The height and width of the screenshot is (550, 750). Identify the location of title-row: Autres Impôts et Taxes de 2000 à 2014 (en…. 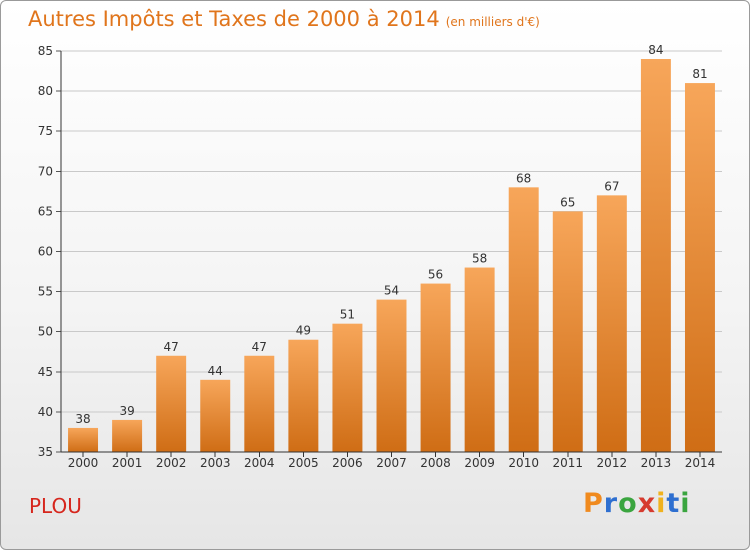
(284, 19).